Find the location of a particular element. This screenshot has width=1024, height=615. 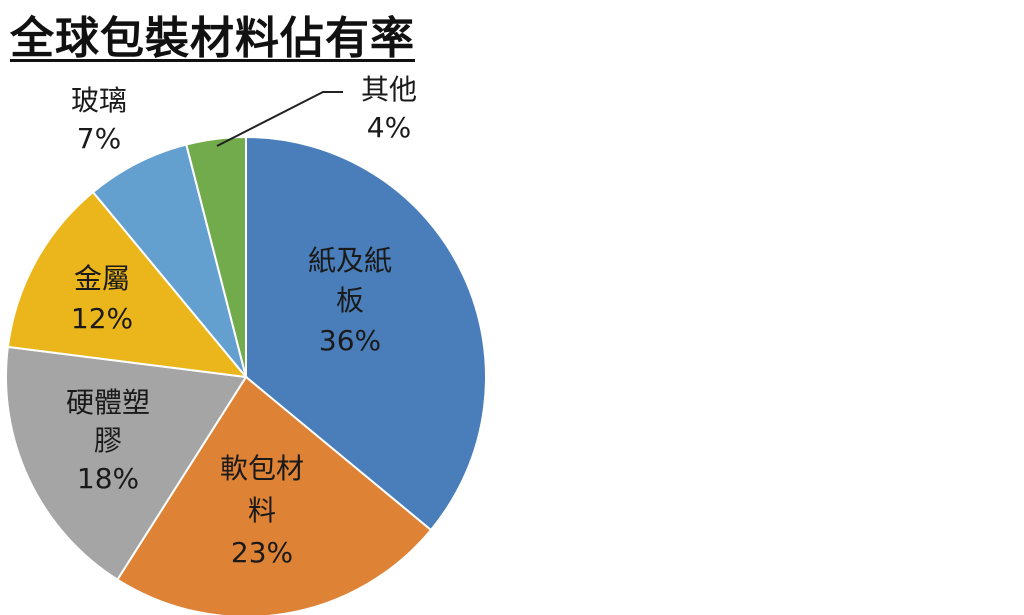

slice-4-name-line: 金屬 is located at coordinates (102, 278).